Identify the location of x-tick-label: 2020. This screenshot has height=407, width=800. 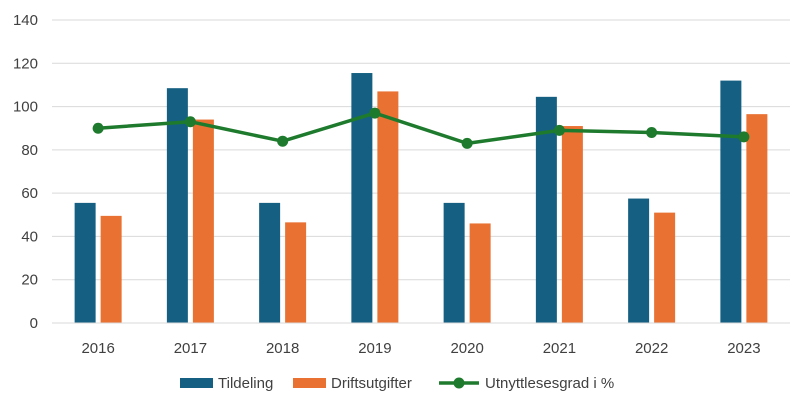
(466, 348).